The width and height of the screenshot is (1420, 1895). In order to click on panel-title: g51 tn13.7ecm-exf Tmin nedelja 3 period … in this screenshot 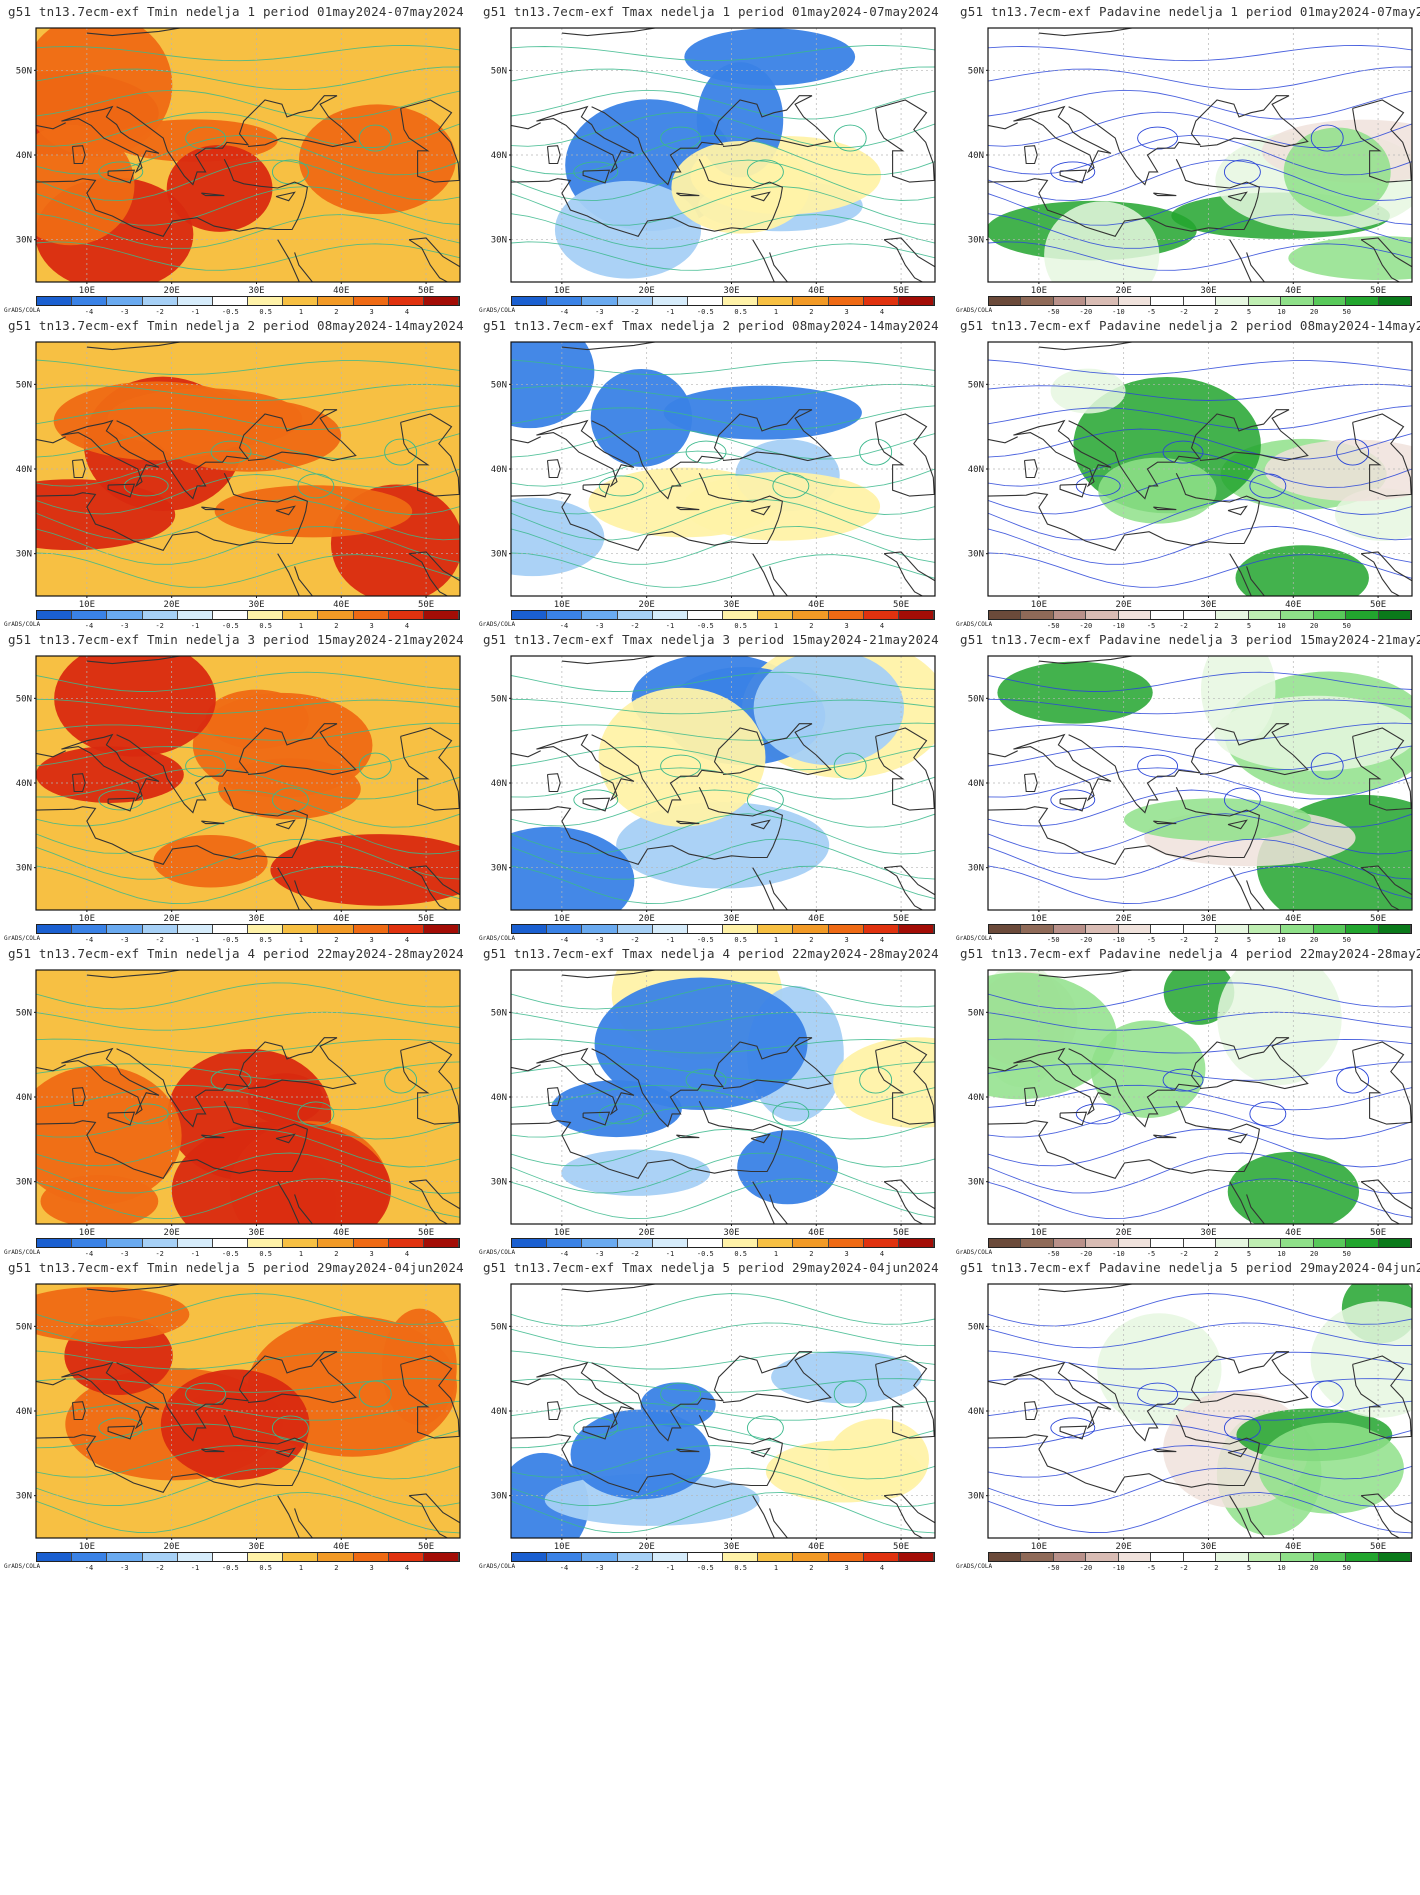, I will do `click(236, 639)`.